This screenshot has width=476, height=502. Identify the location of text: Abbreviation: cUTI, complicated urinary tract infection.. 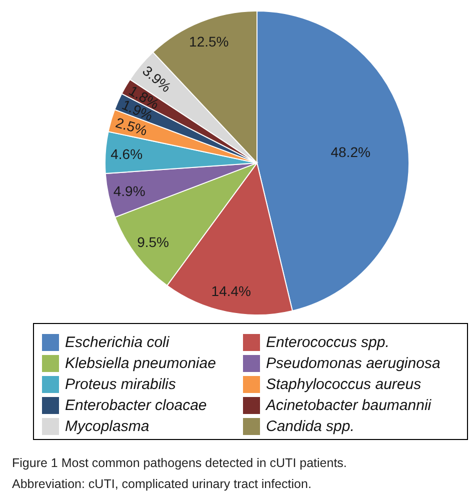
(162, 484).